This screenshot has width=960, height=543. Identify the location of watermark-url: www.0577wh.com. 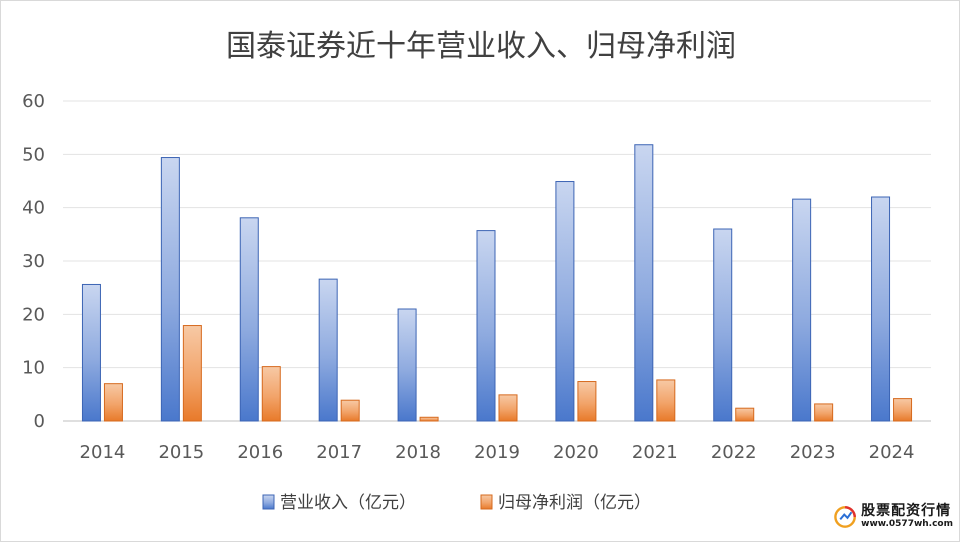
(907, 523).